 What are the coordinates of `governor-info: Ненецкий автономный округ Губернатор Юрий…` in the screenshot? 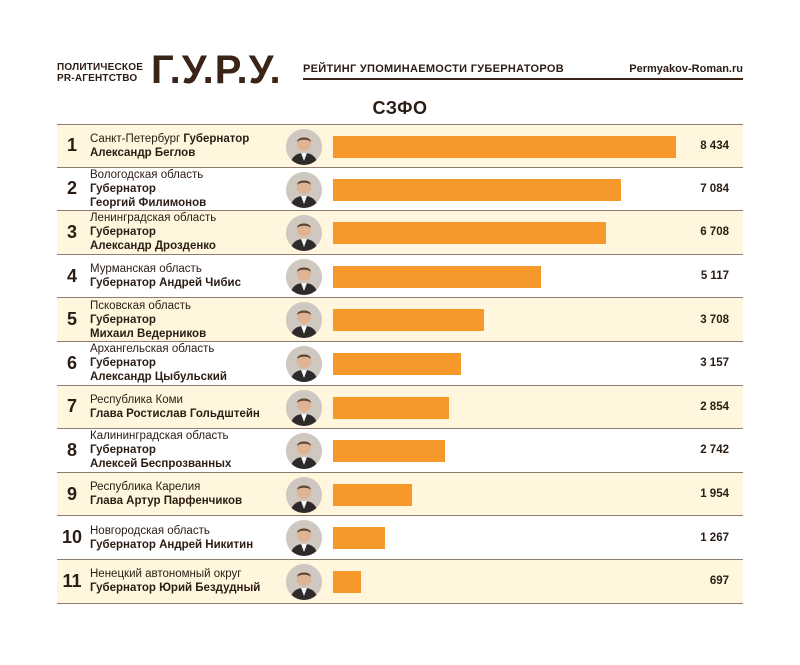 It's located at (190, 581).